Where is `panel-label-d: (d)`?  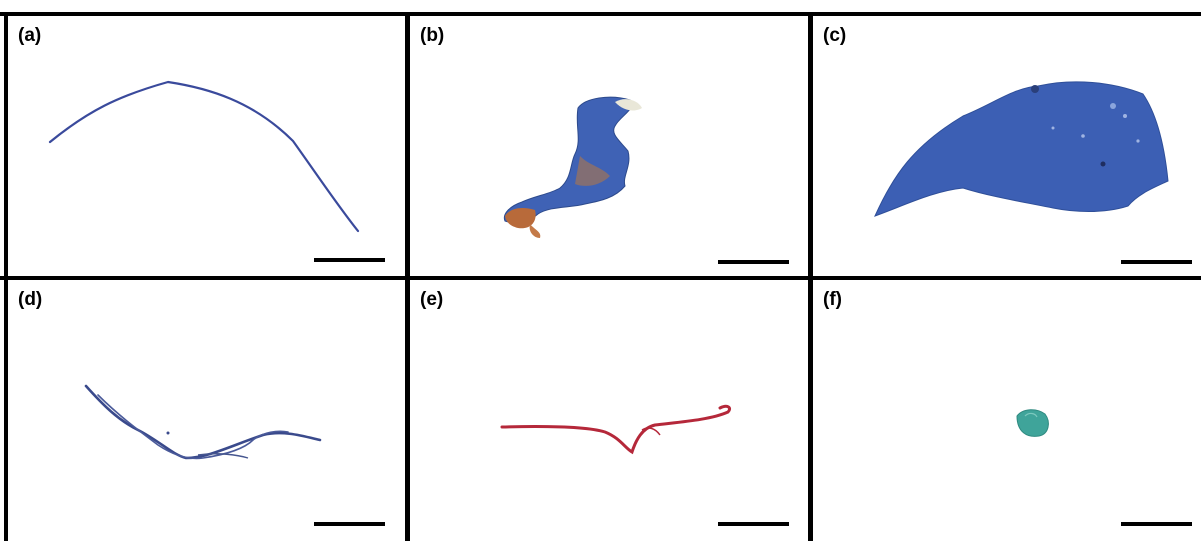 panel-label-d: (d) is located at coordinates (30, 299).